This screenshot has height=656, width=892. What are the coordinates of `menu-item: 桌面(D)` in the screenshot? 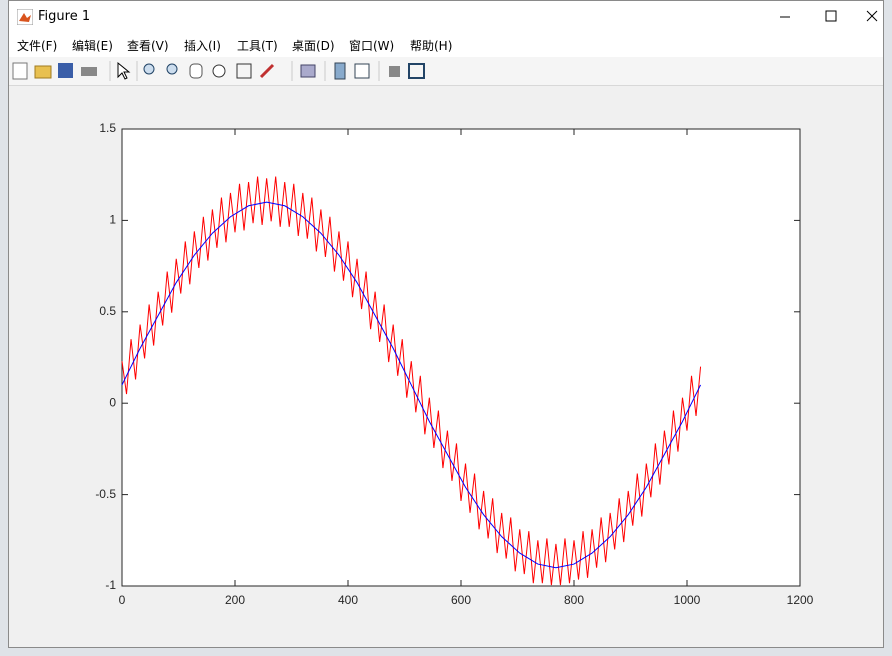 It's located at (313, 46).